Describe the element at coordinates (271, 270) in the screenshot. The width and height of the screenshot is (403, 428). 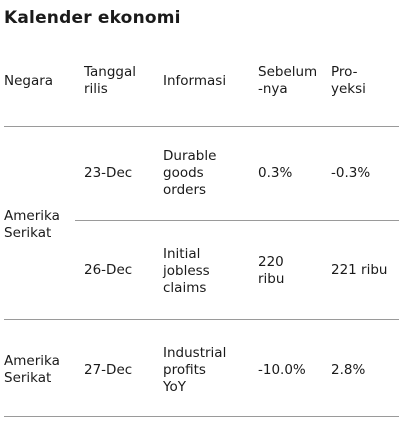
I see `table-cell-previous: 220 ribu` at that location.